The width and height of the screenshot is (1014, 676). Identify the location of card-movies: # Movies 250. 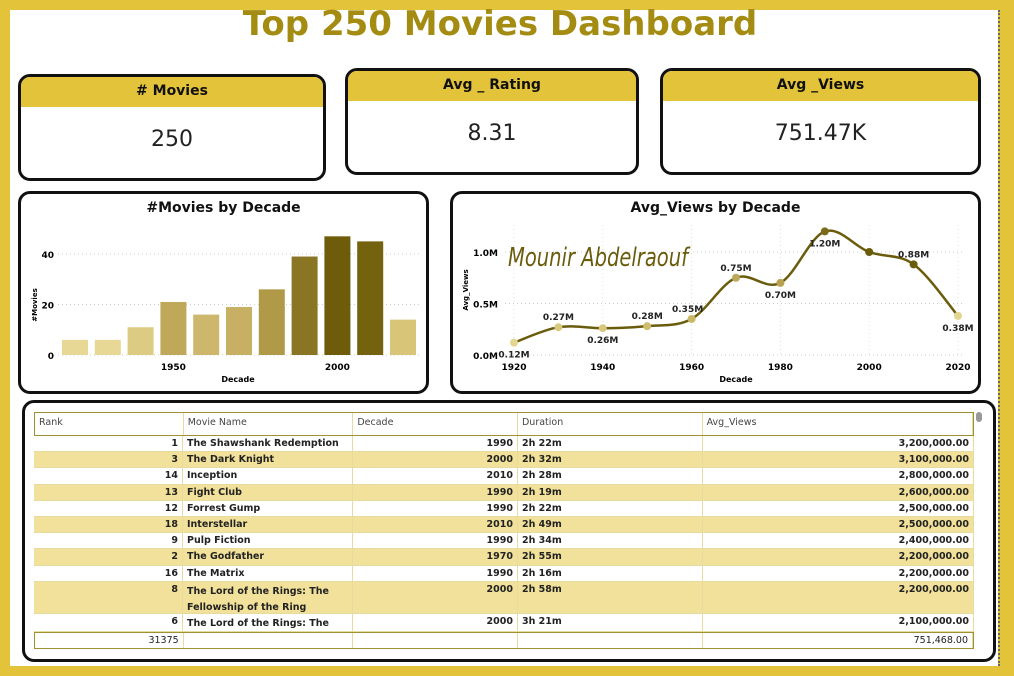
(172, 127).